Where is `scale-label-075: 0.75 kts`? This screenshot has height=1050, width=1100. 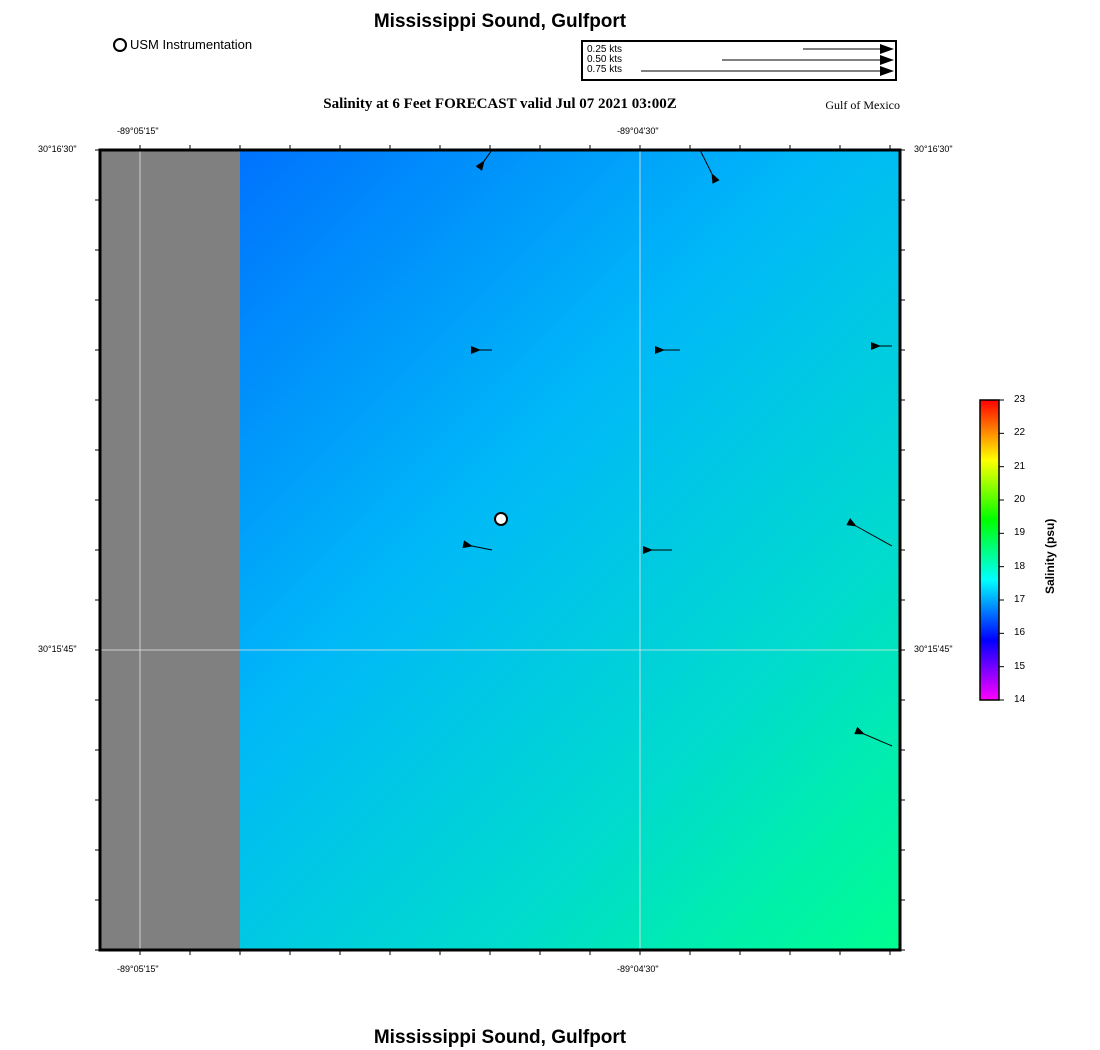
scale-label-075: 0.75 kts is located at coordinates (605, 69).